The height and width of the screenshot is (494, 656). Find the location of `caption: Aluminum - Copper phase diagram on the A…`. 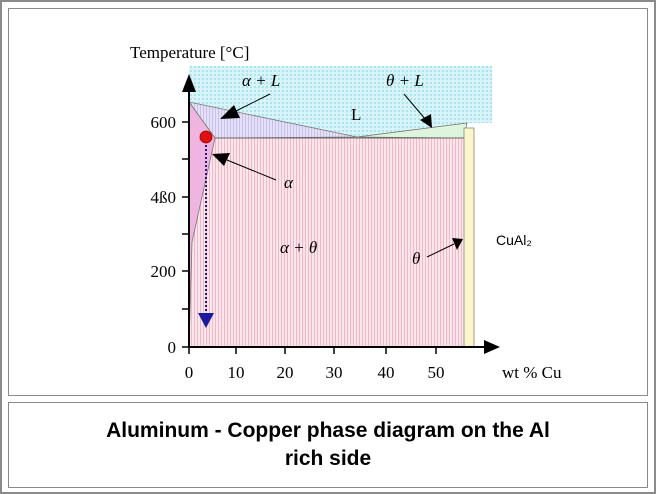

caption: Aluminum - Copper phase diagram on the A… is located at coordinates (328, 444).